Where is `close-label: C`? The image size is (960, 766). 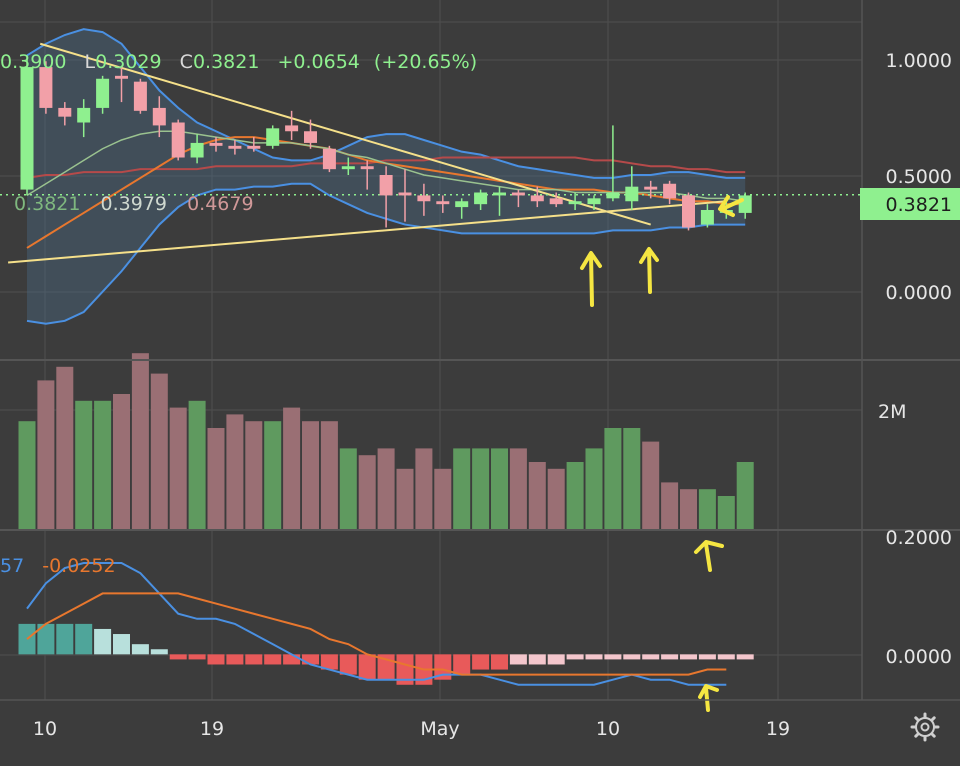 close-label: C is located at coordinates (186, 62).